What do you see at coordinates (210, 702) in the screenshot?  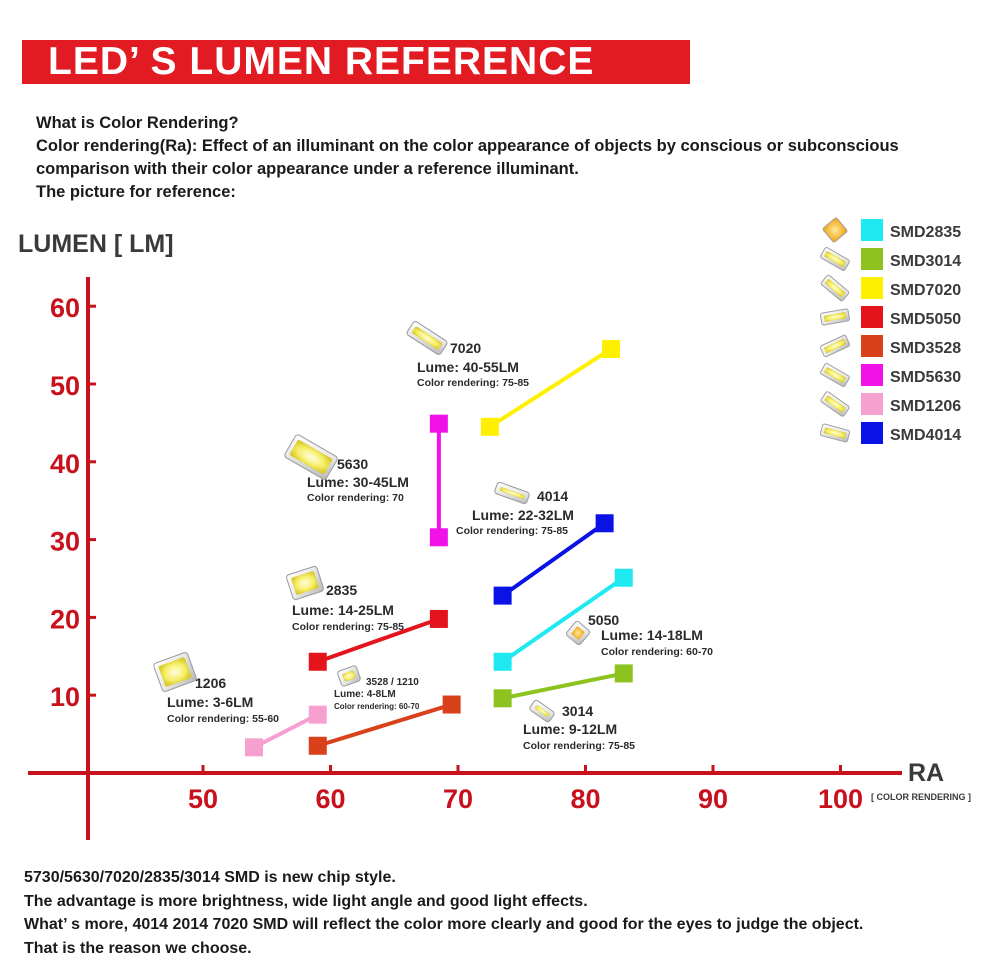 I see `annotation-lumen: Lume: 3-6LM` at bounding box center [210, 702].